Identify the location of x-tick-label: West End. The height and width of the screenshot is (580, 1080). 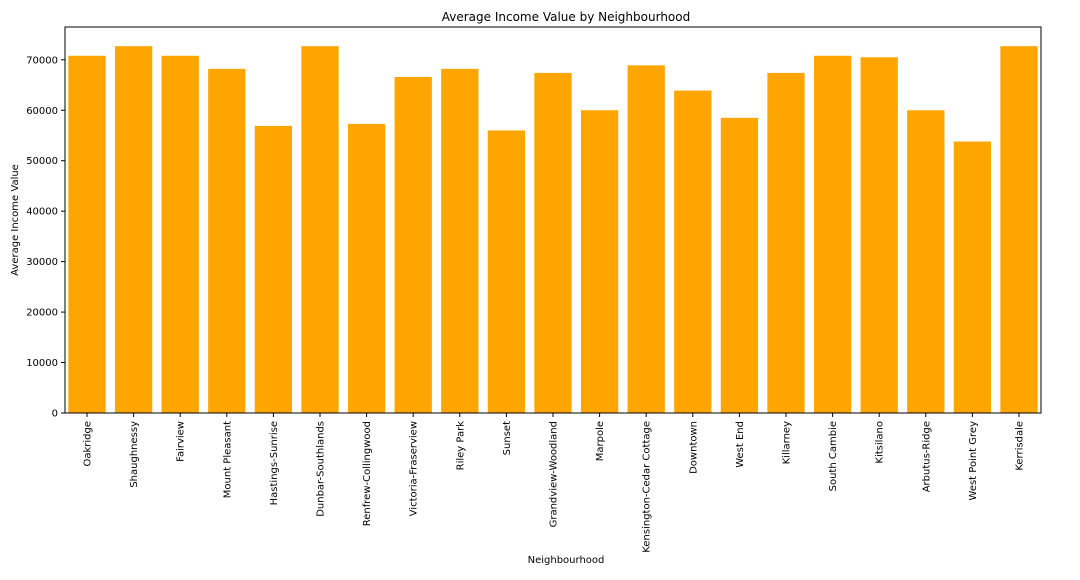
(740, 444).